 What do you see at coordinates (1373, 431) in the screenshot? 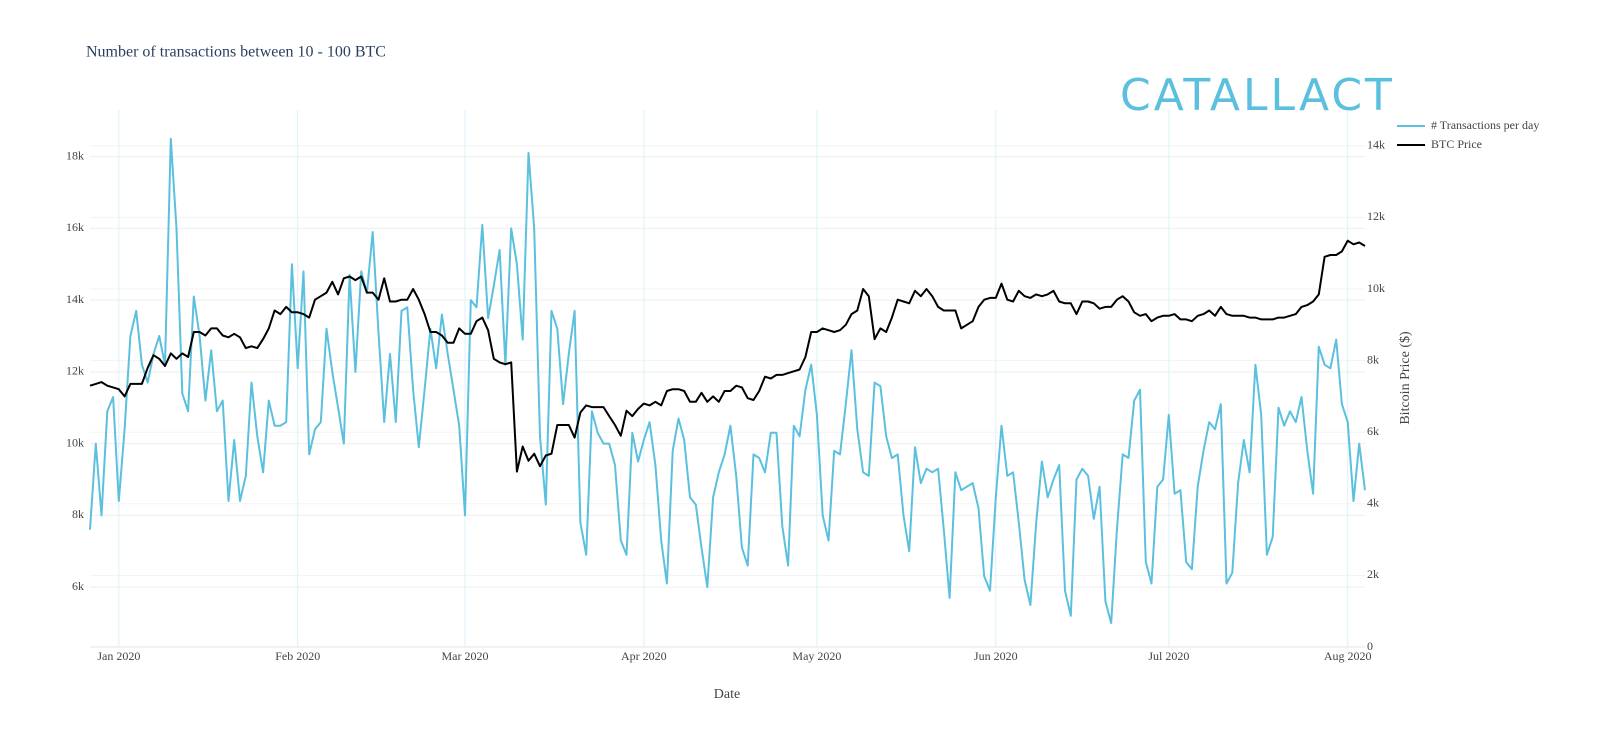
I see `y2-tick-label: 6k` at bounding box center [1373, 431].